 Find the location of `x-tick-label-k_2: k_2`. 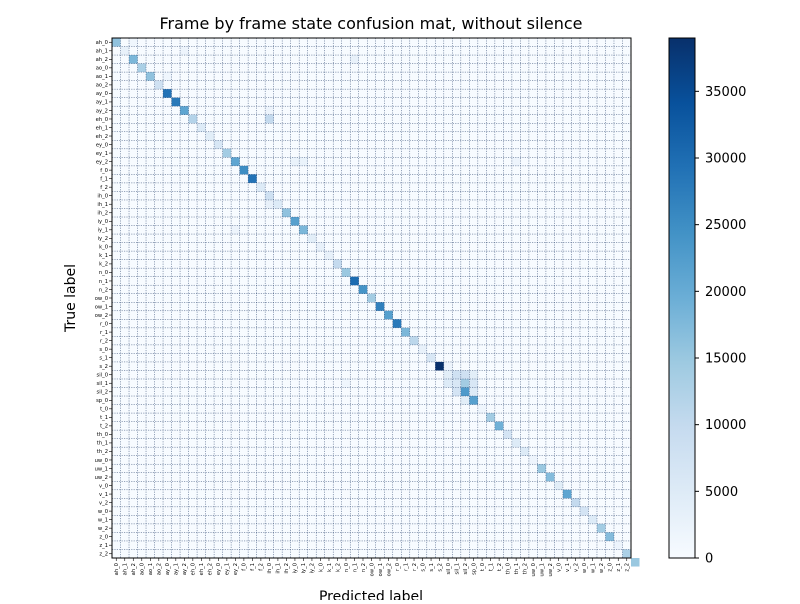

x-tick-label-k_2: k_2 is located at coordinates (338, 567).